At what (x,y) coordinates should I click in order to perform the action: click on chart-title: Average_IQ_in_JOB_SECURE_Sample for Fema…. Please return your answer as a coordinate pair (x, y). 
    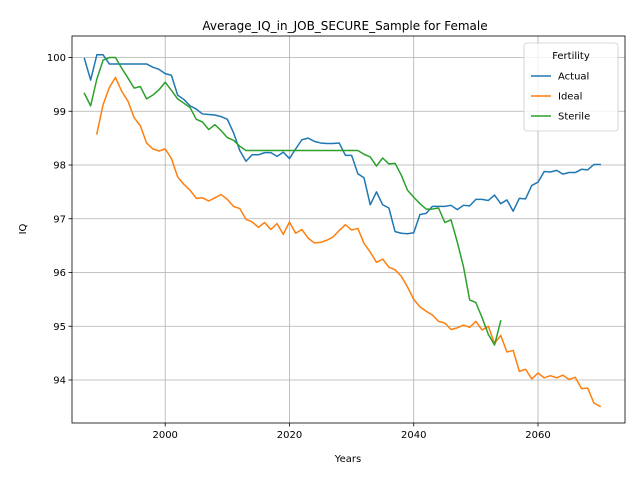
    Looking at the image, I should click on (344, 26).